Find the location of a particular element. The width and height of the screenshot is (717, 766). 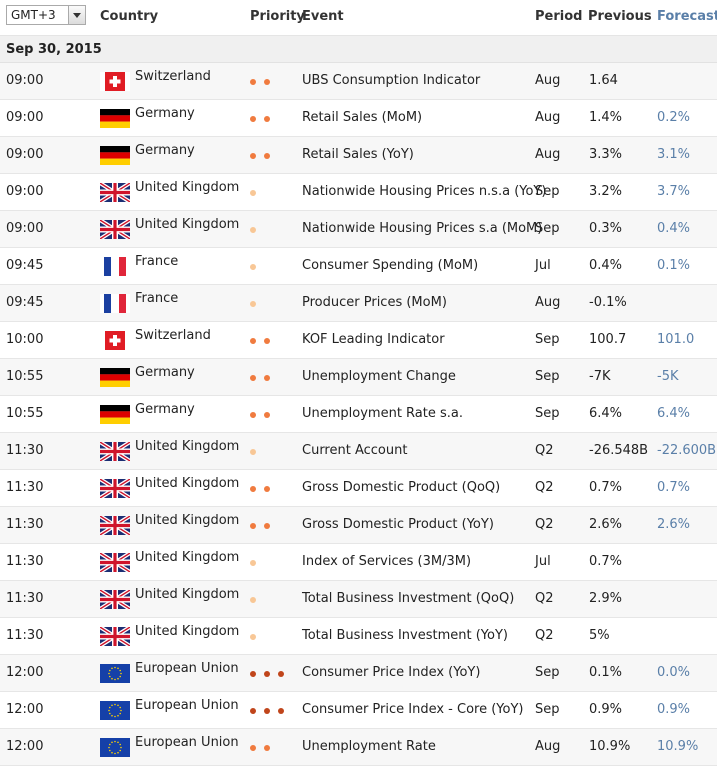

event-name: Producer Prices (MoM) is located at coordinates (374, 302).